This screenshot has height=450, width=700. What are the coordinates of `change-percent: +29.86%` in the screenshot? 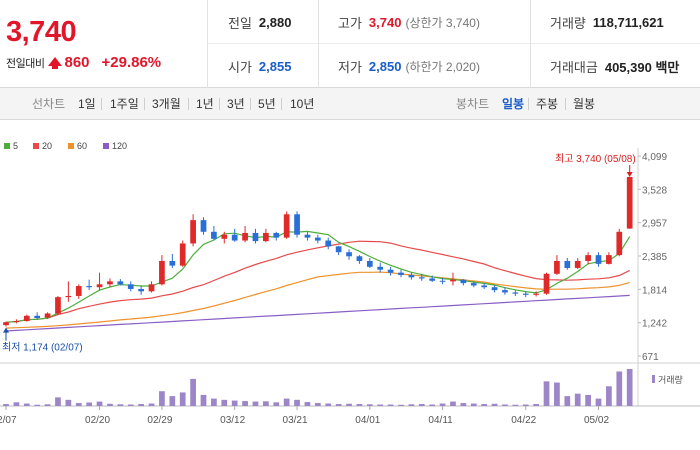 It's located at (131, 62).